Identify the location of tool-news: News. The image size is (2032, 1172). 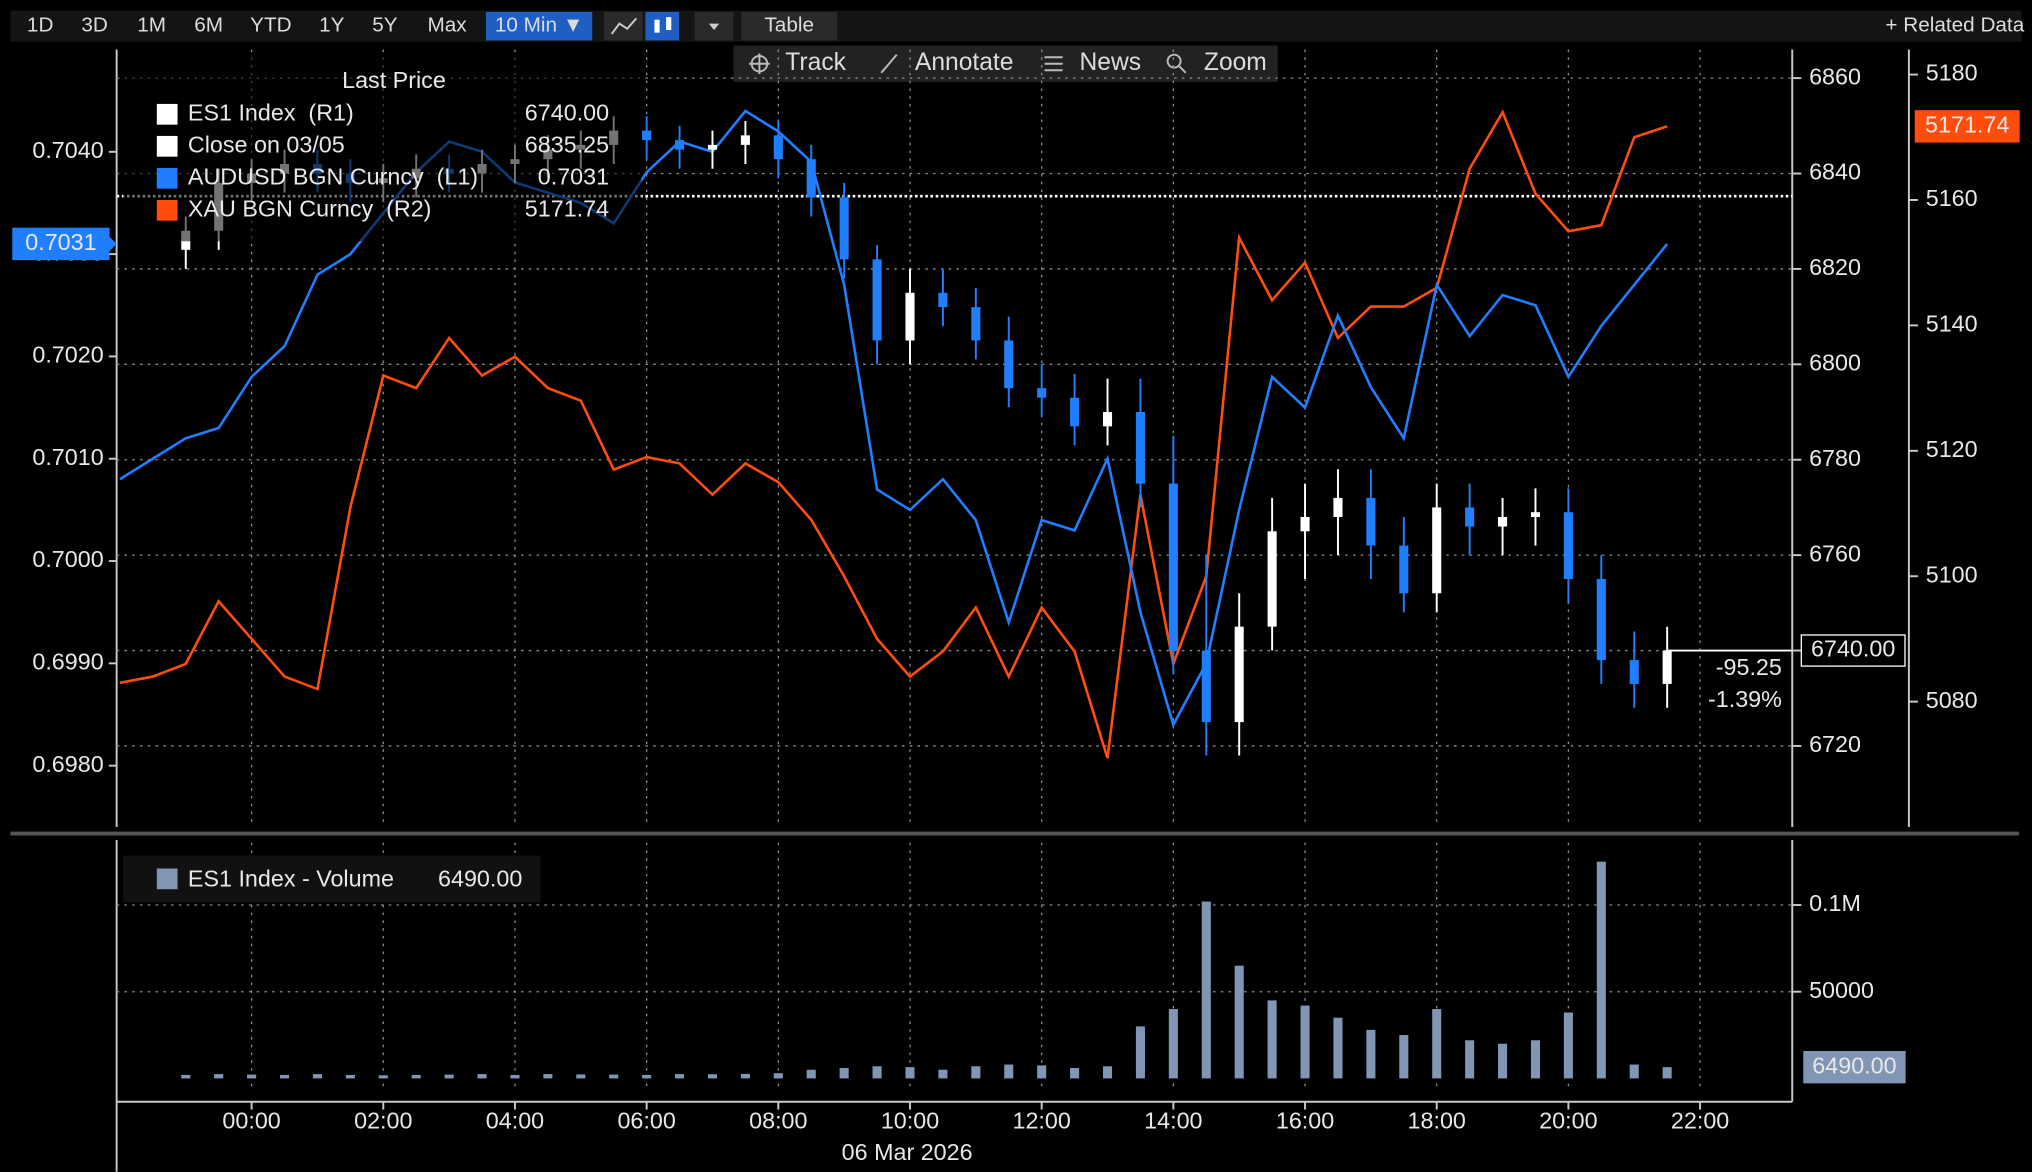
(1111, 62).